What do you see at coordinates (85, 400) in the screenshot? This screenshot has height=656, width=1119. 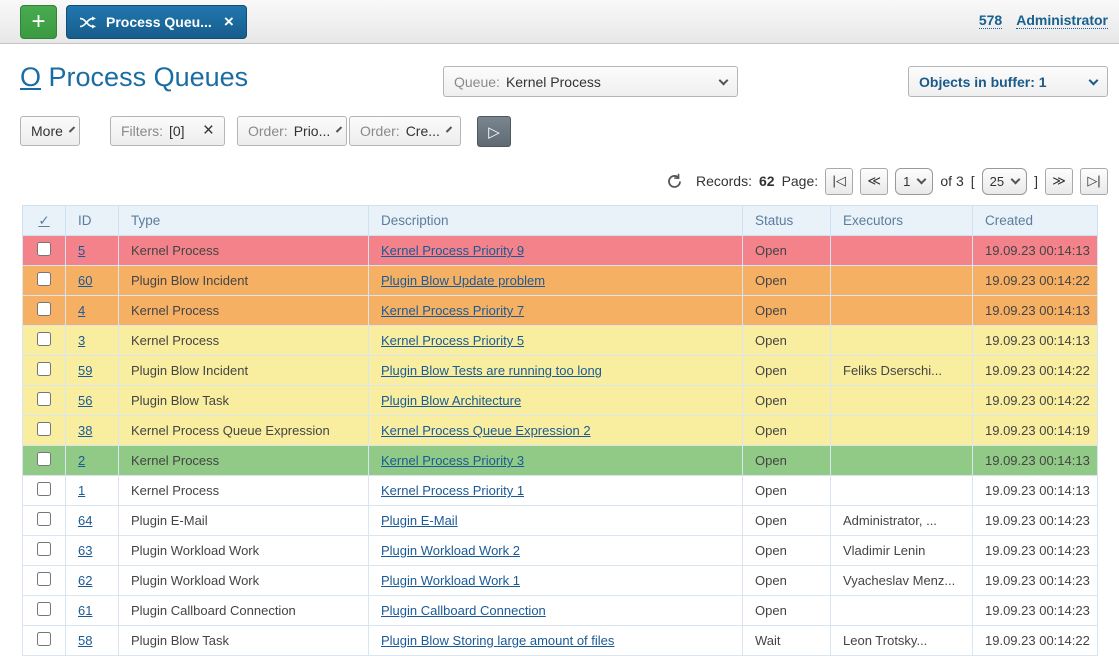 I see `row-id-link: 56` at bounding box center [85, 400].